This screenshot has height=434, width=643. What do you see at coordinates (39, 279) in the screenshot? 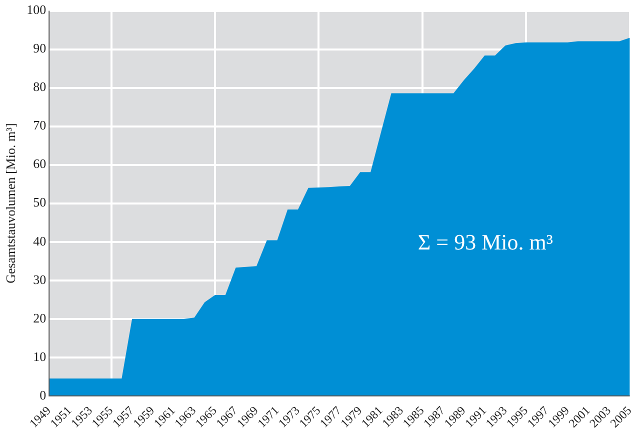
I see `y-tick-label: 30` at bounding box center [39, 279].